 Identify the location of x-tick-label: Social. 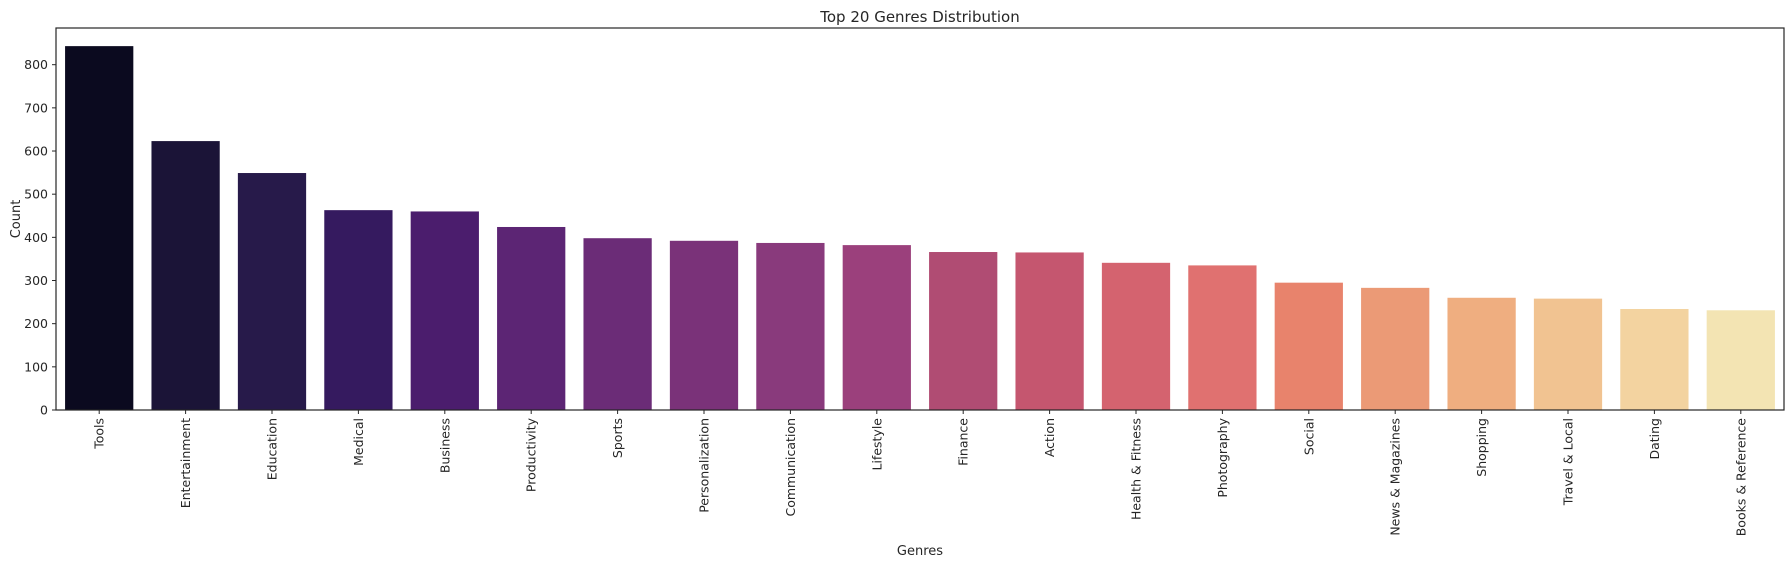
(1308, 436).